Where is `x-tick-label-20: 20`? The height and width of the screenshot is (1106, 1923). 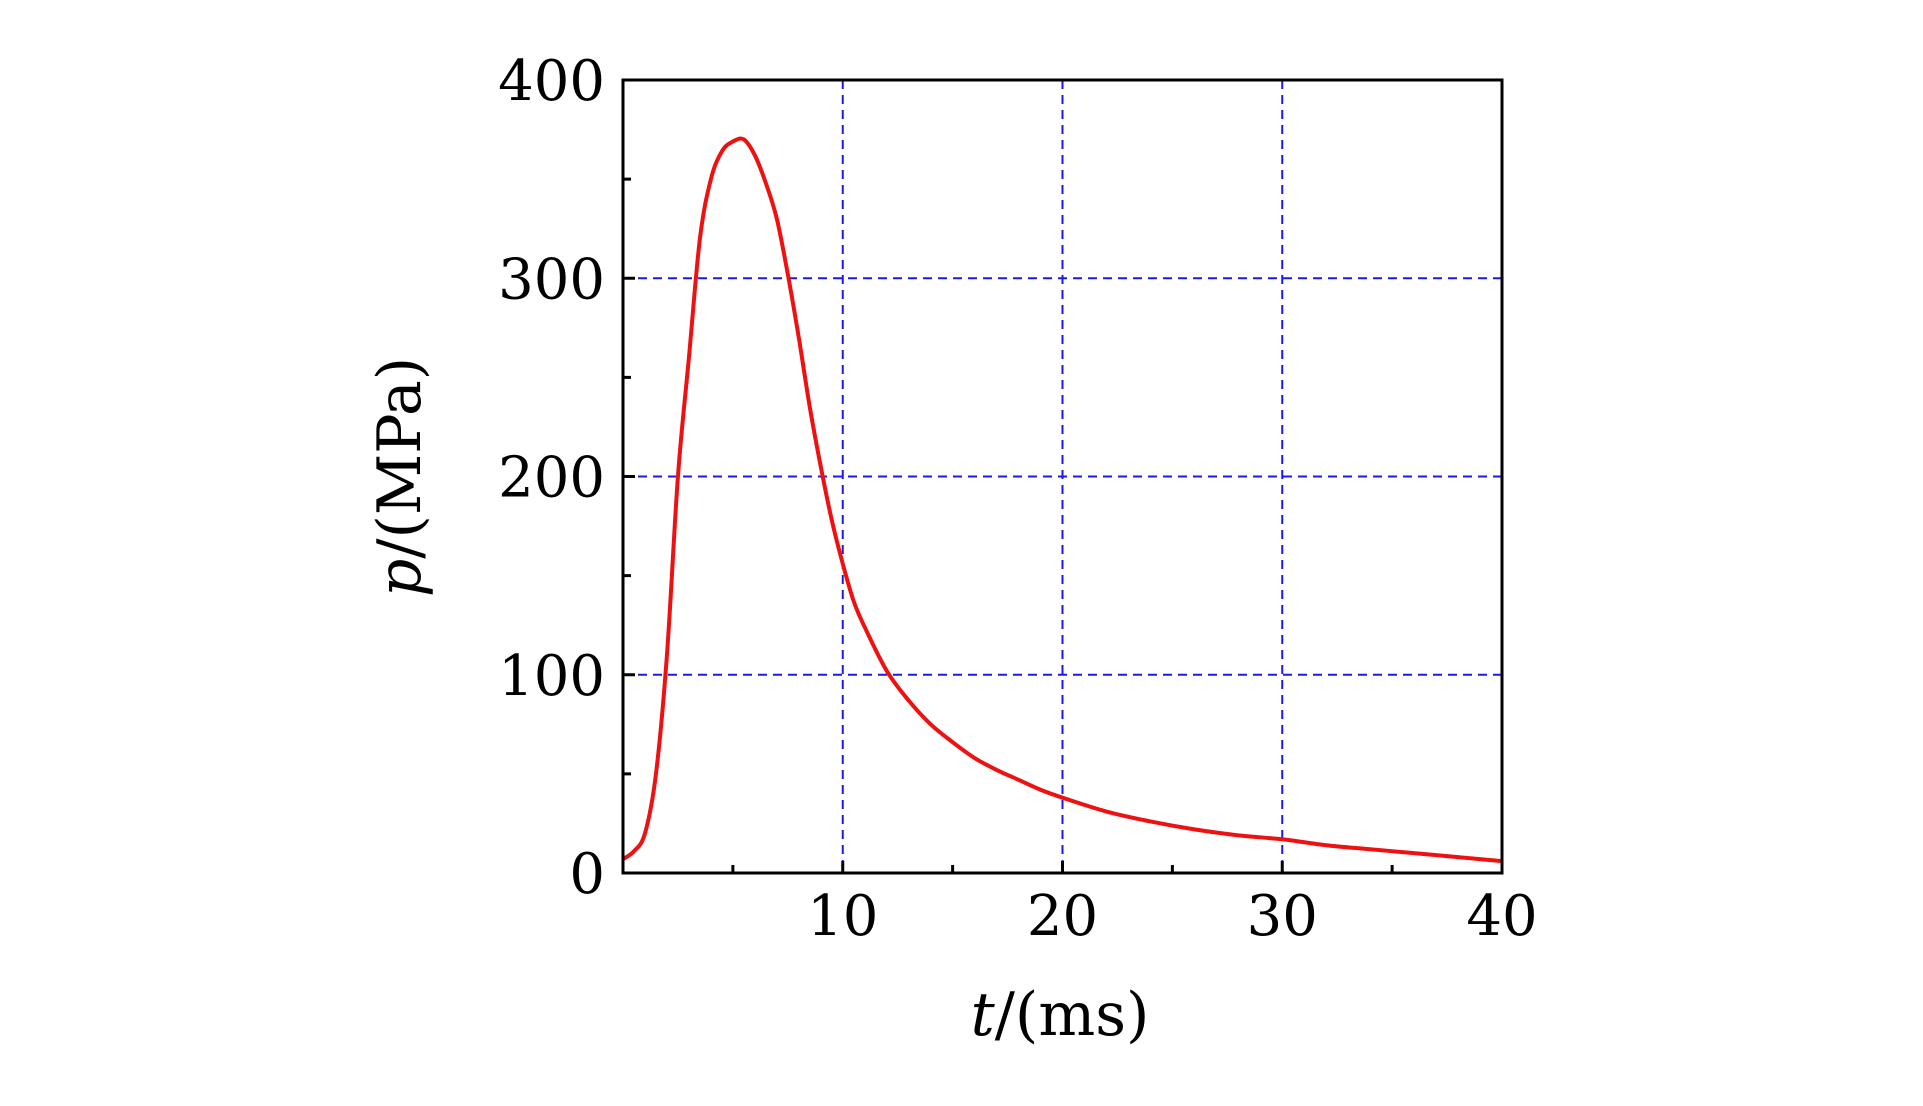
x-tick-label-20: 20 is located at coordinates (1062, 916).